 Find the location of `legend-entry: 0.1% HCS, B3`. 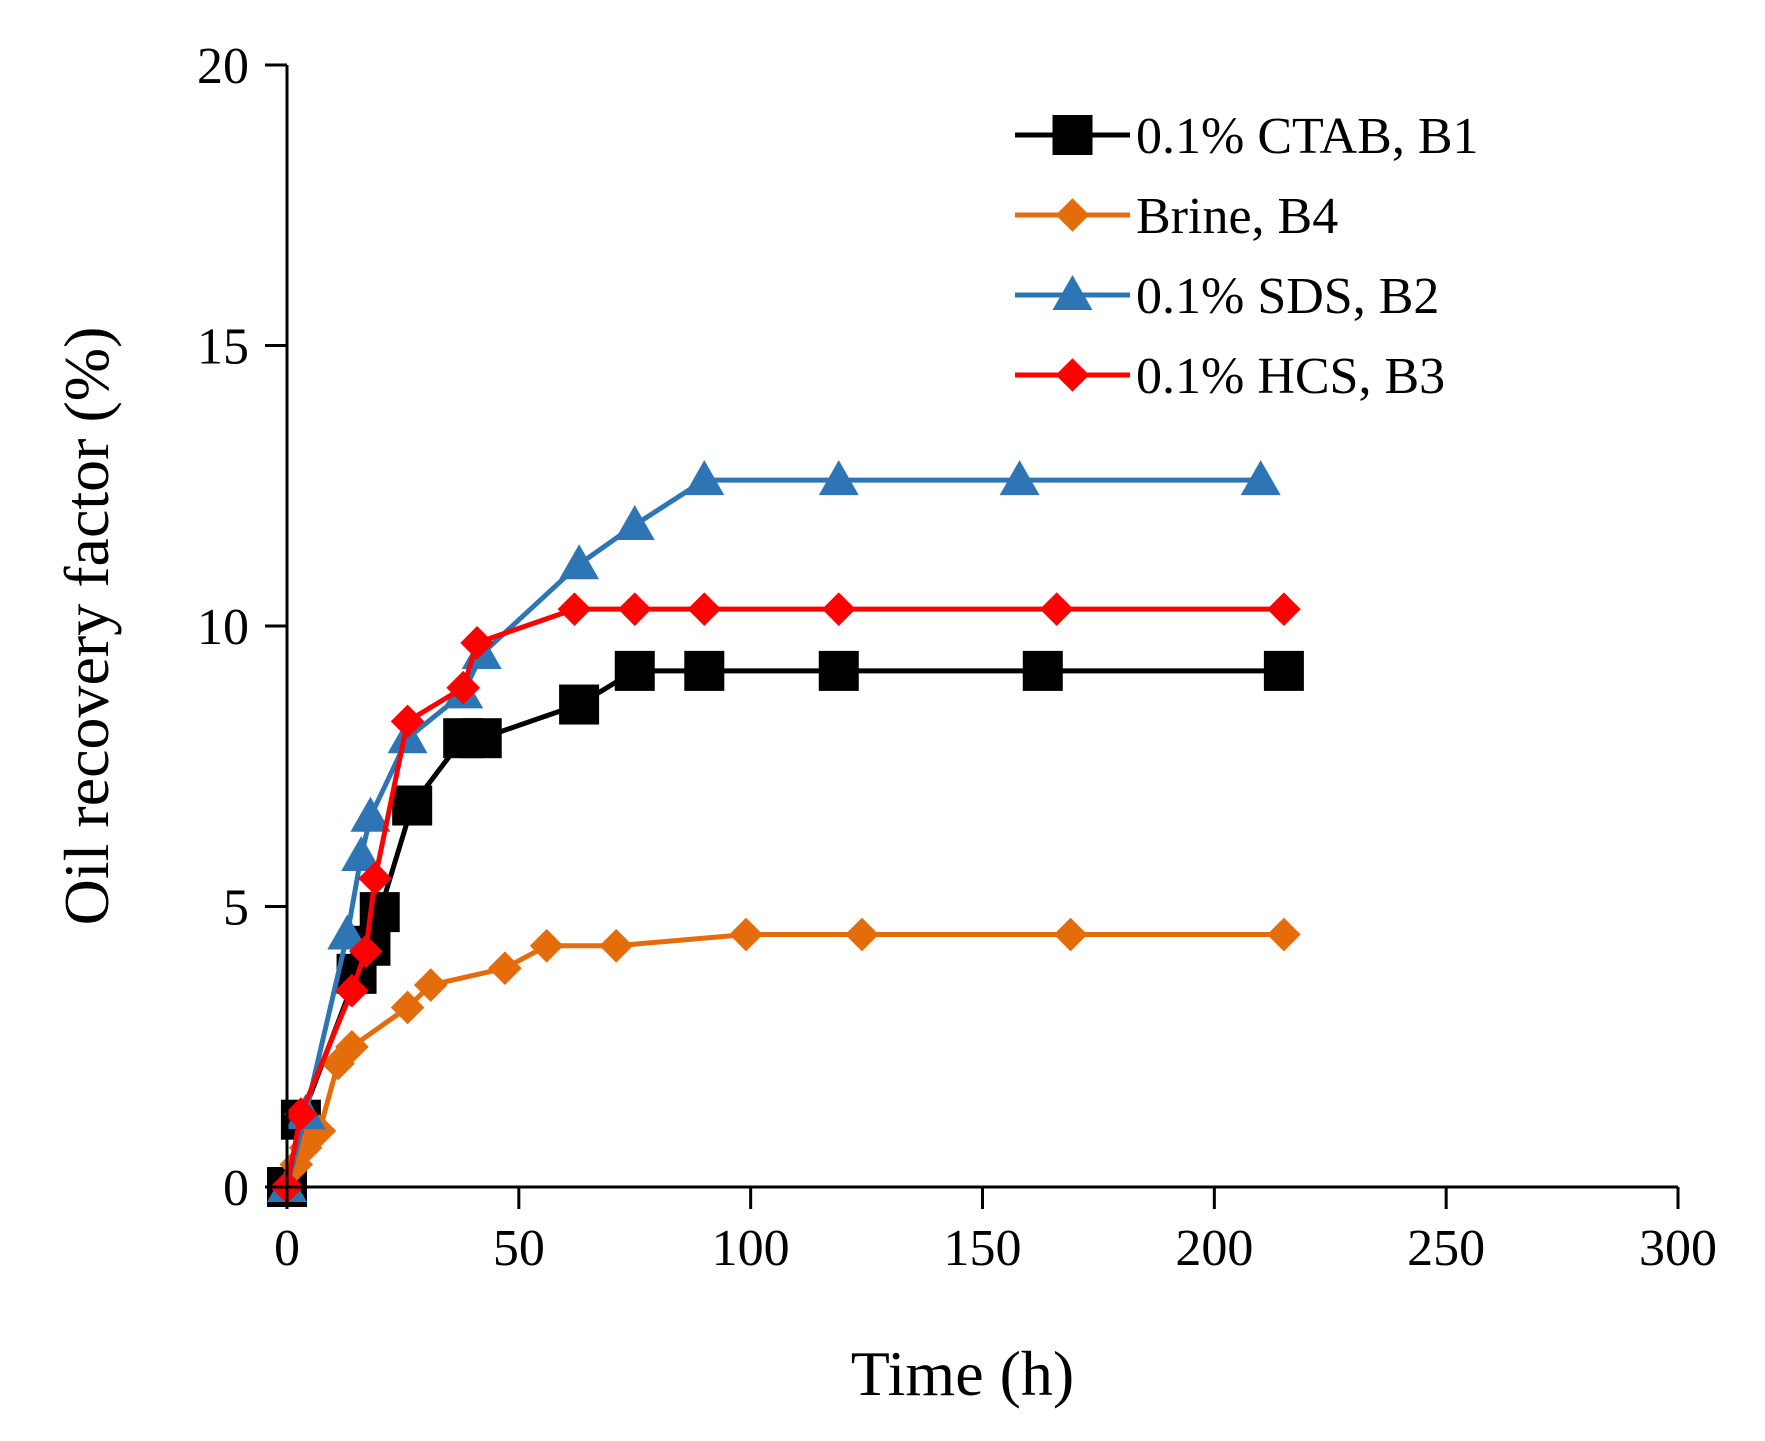

legend-entry: 0.1% HCS, B3 is located at coordinates (1230, 376).